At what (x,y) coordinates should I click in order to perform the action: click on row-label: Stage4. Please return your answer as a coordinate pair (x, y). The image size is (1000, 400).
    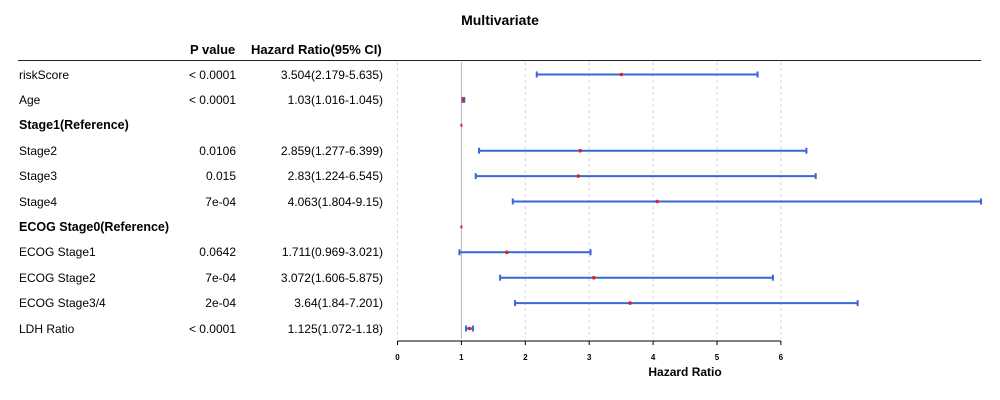
    Looking at the image, I should click on (38, 201).